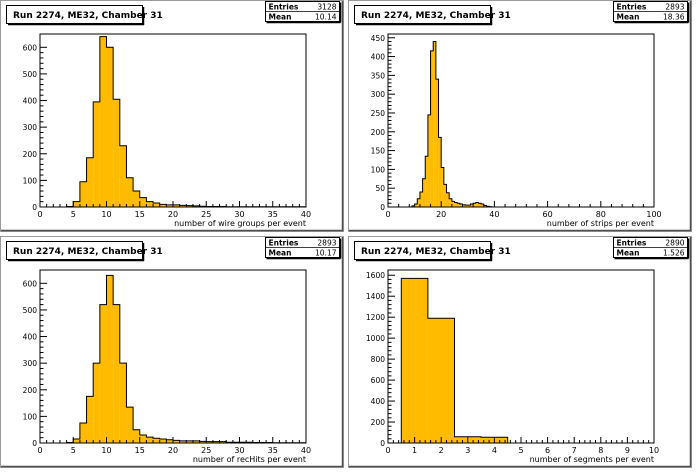 This screenshot has width=696, height=472. What do you see at coordinates (600, 450) in the screenshot?
I see `x-tick-label: 8` at bounding box center [600, 450].